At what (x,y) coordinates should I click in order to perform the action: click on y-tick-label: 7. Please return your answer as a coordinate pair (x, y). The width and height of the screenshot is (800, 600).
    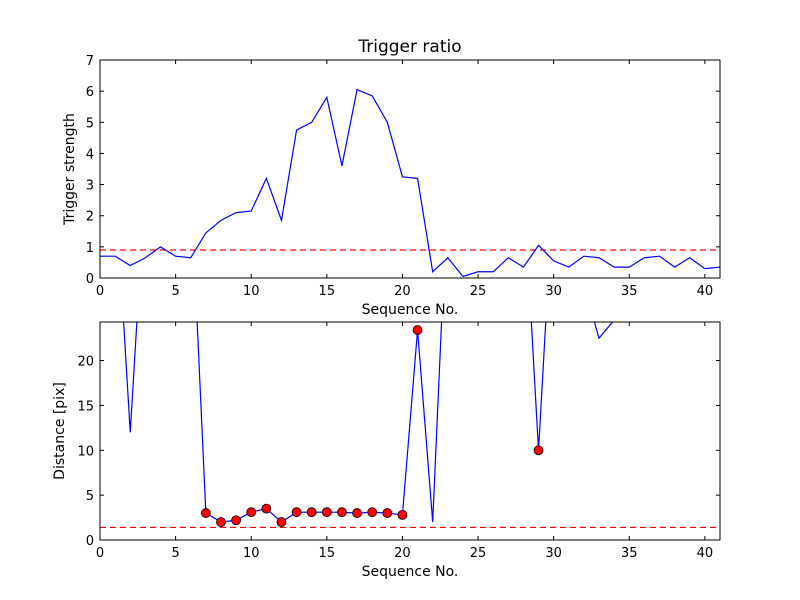
    Looking at the image, I should click on (90, 61).